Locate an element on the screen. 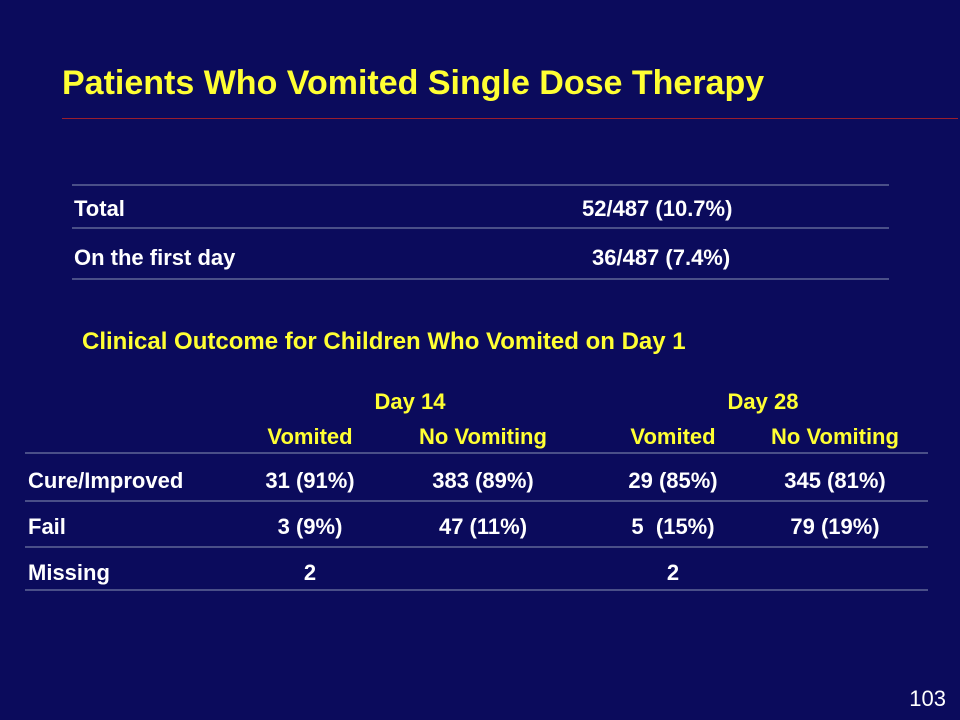  table-cell: 31 (91%) is located at coordinates (310, 480).